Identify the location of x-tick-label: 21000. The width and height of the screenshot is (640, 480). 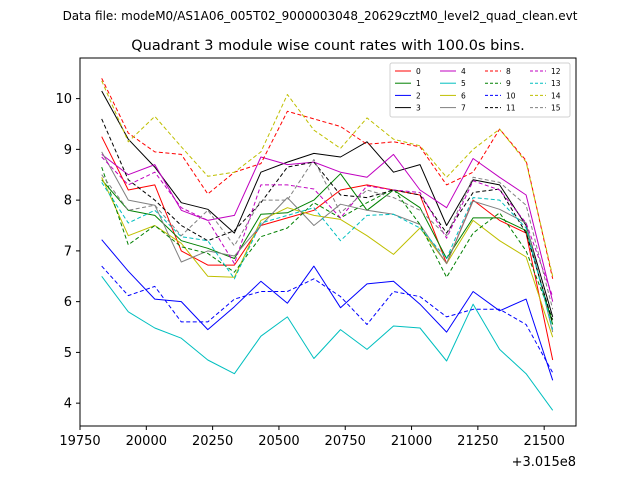
(411, 441).